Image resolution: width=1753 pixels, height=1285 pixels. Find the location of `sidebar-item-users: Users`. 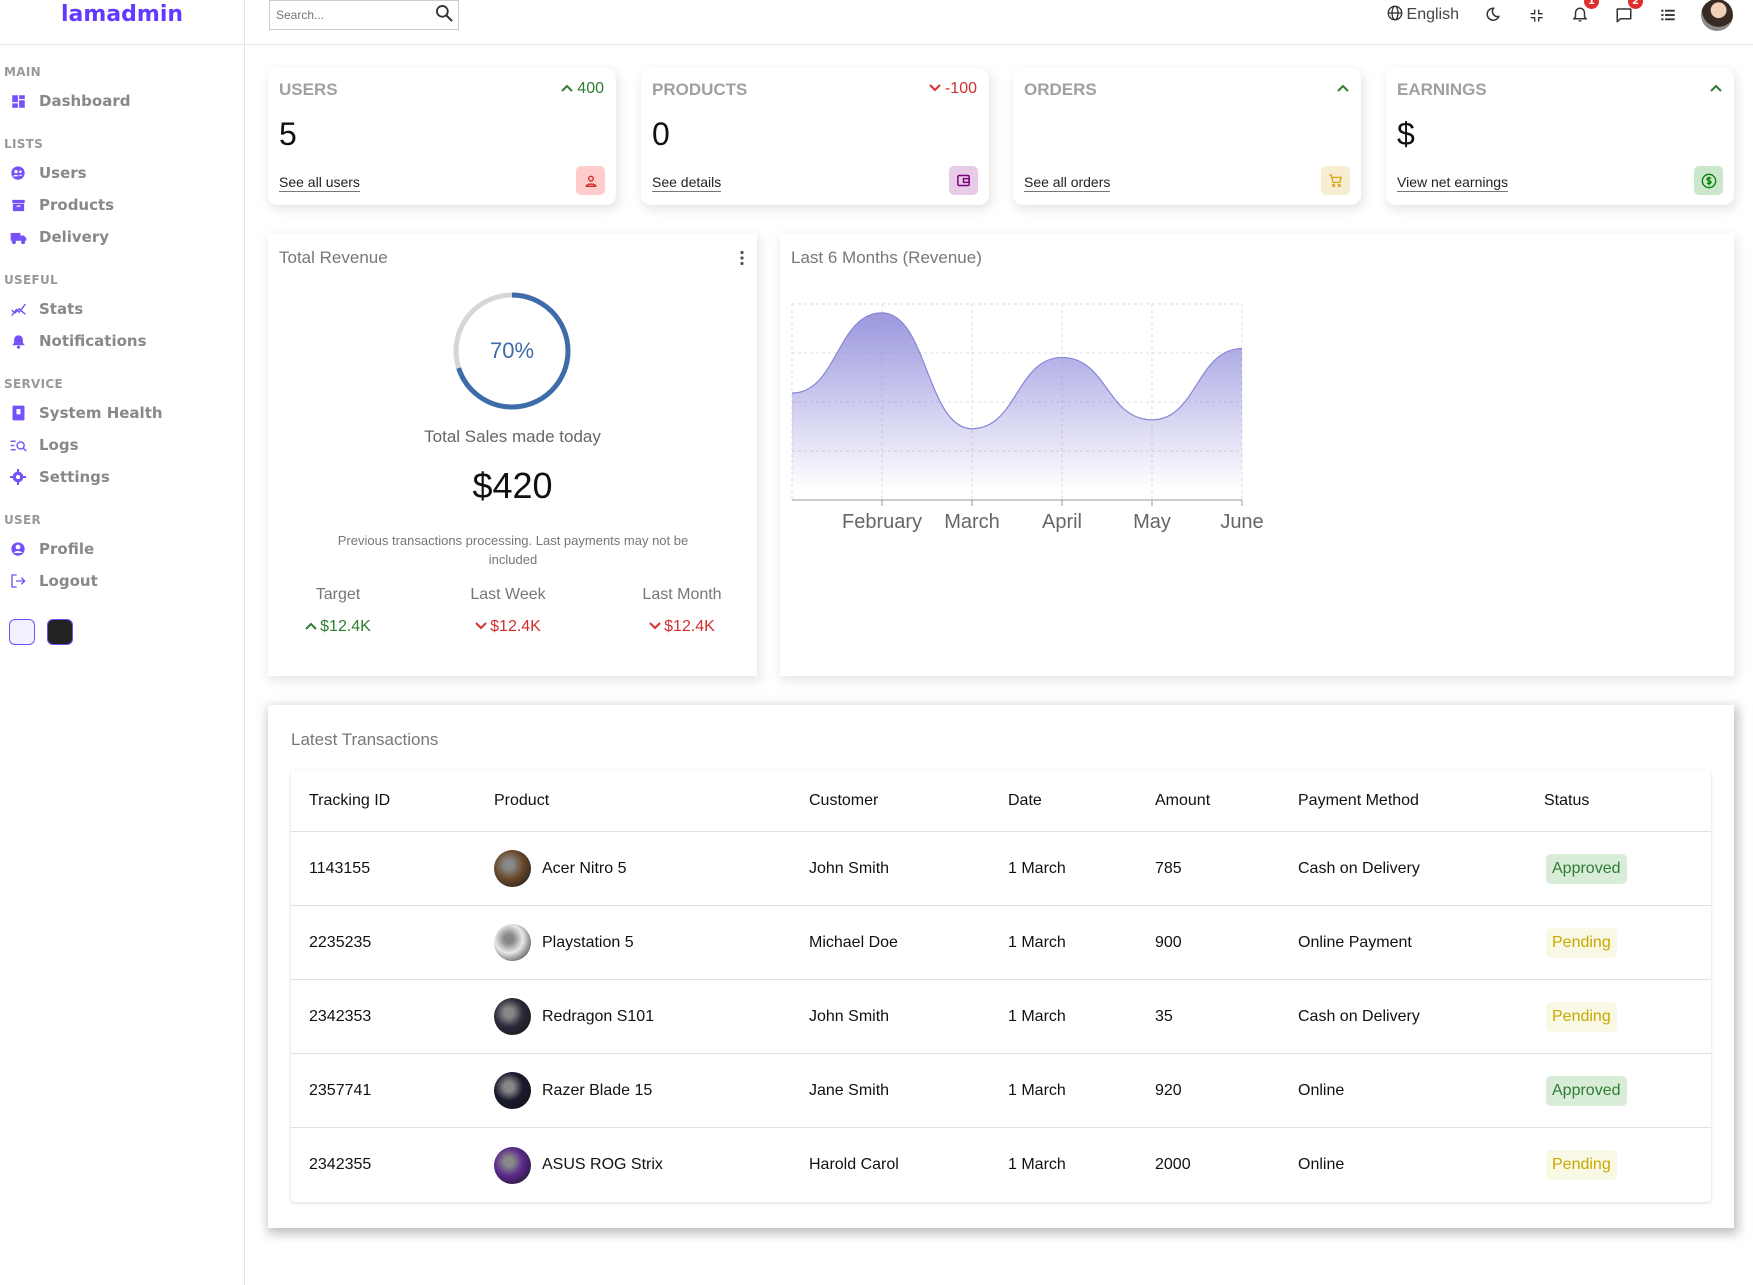

sidebar-item-users: Users is located at coordinates (122, 173).